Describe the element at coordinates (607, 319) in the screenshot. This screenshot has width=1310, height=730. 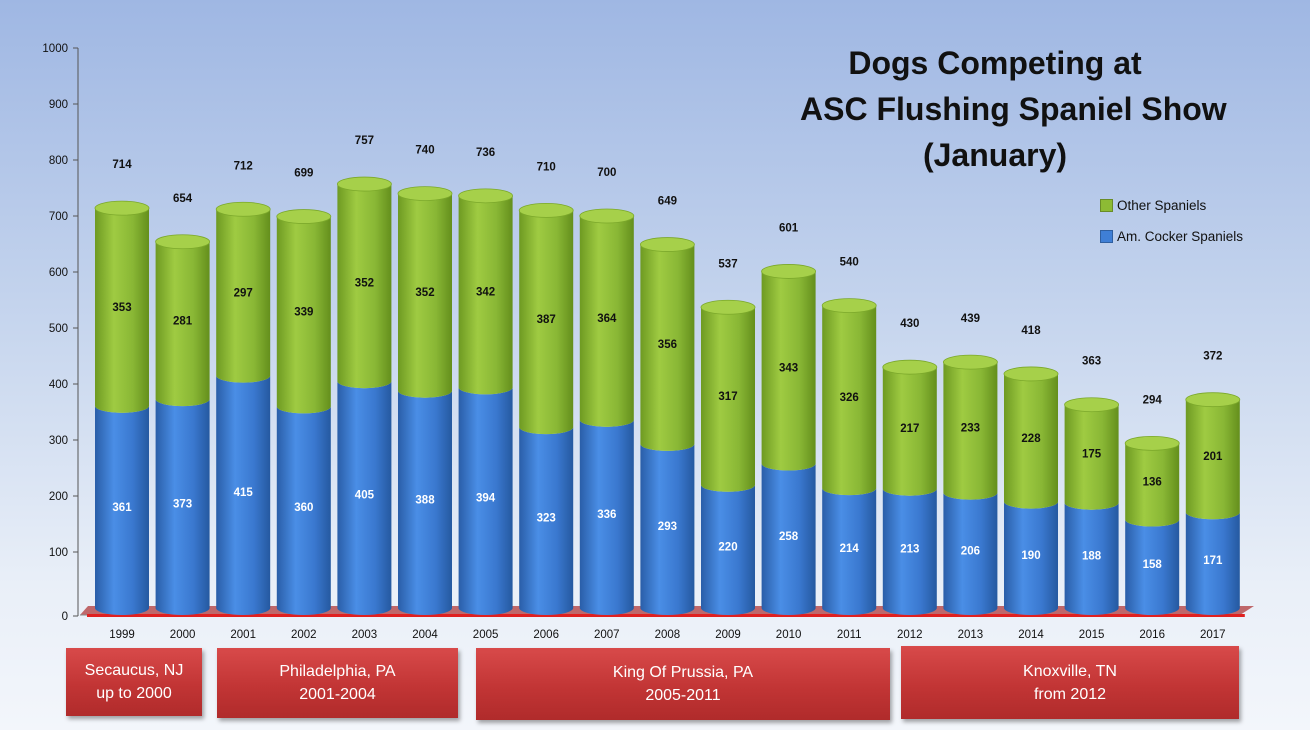
I see `data-label-other-spaniels: 364` at that location.